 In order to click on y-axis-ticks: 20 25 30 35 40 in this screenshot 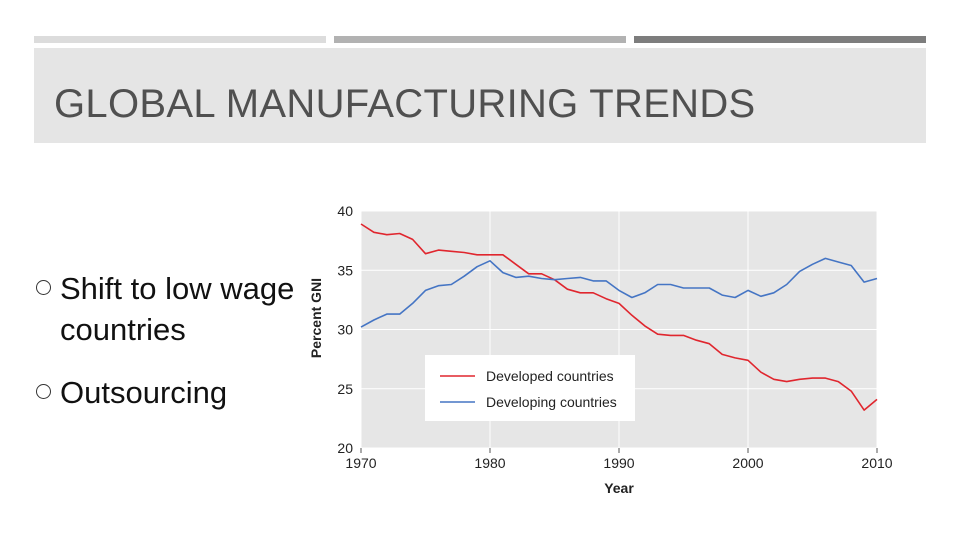, I will do `click(345, 329)`.